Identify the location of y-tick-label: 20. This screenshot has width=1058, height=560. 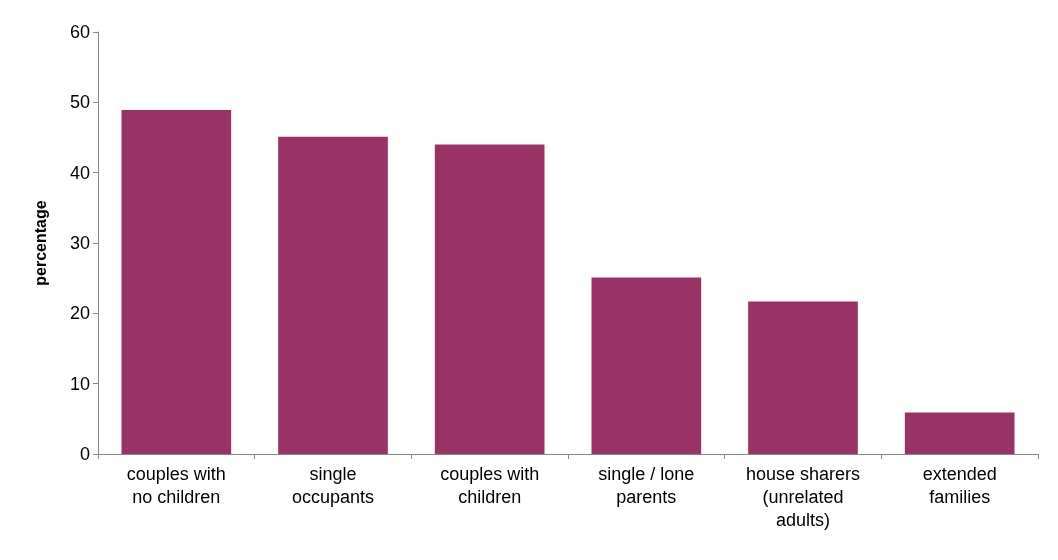
(79, 313).